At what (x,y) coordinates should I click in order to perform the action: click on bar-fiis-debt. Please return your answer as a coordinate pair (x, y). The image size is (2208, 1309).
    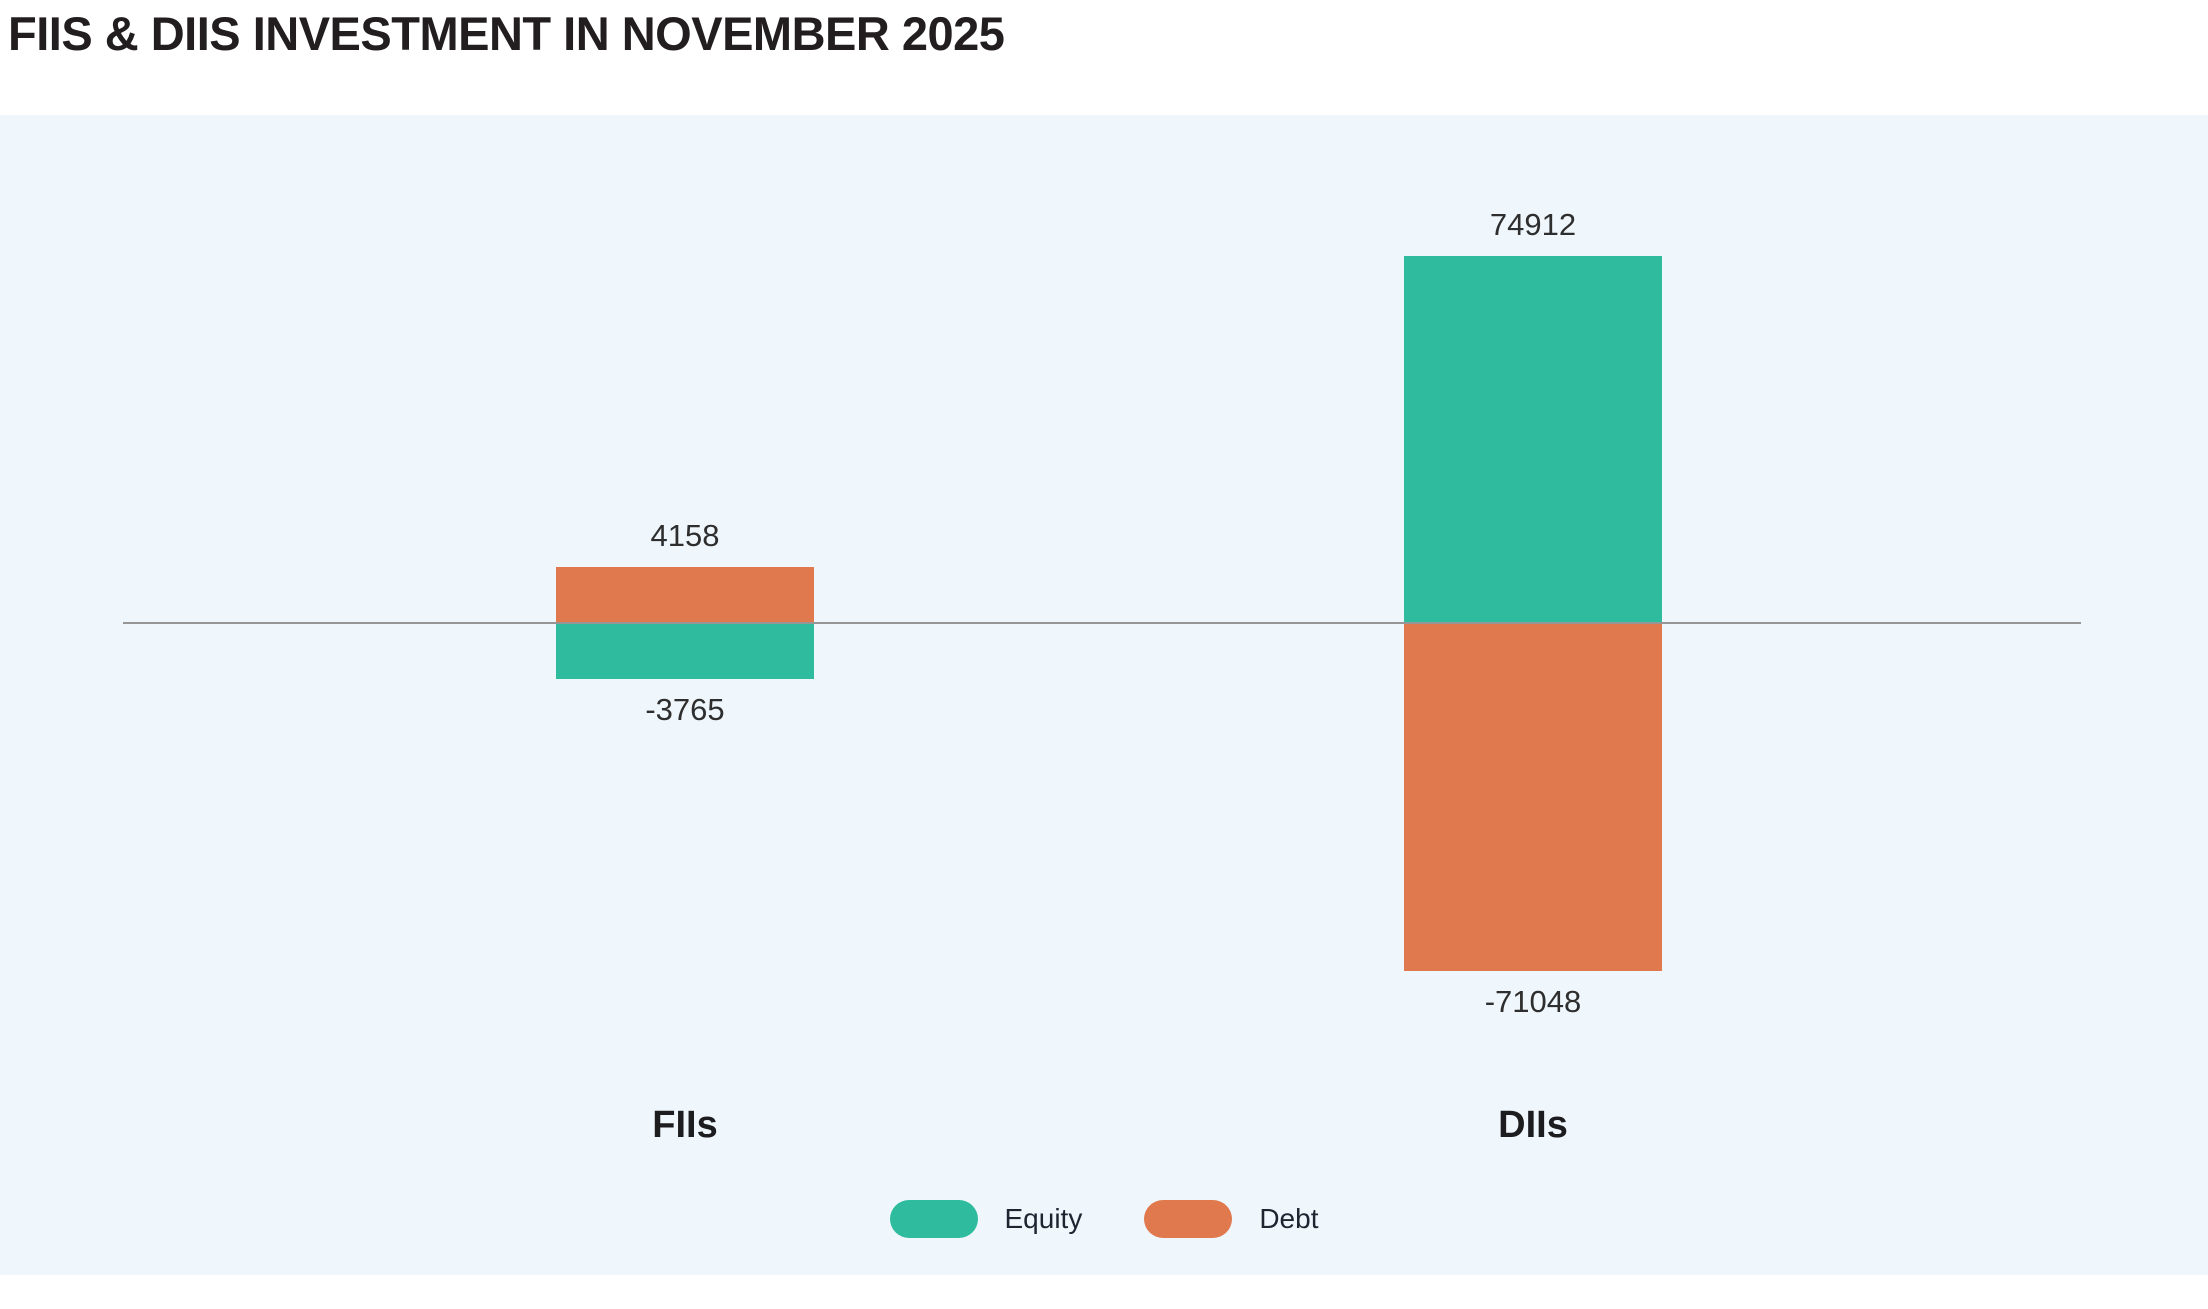
    Looking at the image, I should click on (685, 595).